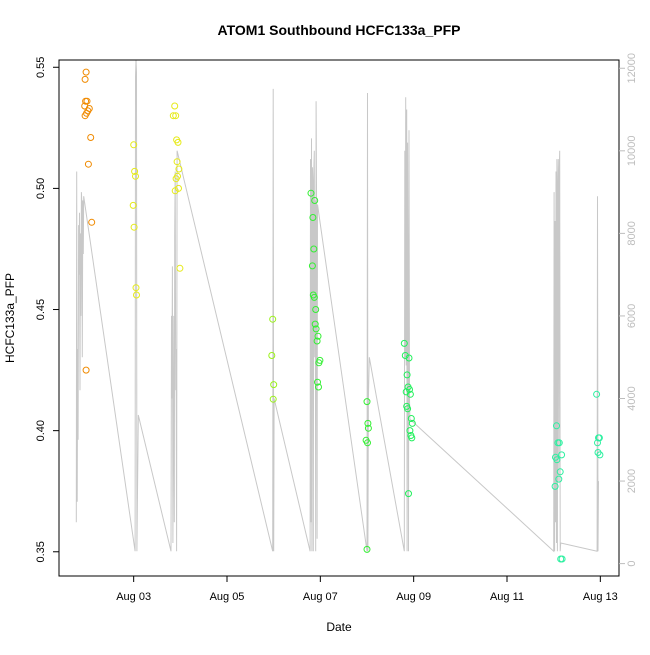 The height and width of the screenshot is (655, 650). Describe the element at coordinates (632, 233) in the screenshot. I see `y-right-tick-label: 8000` at that location.